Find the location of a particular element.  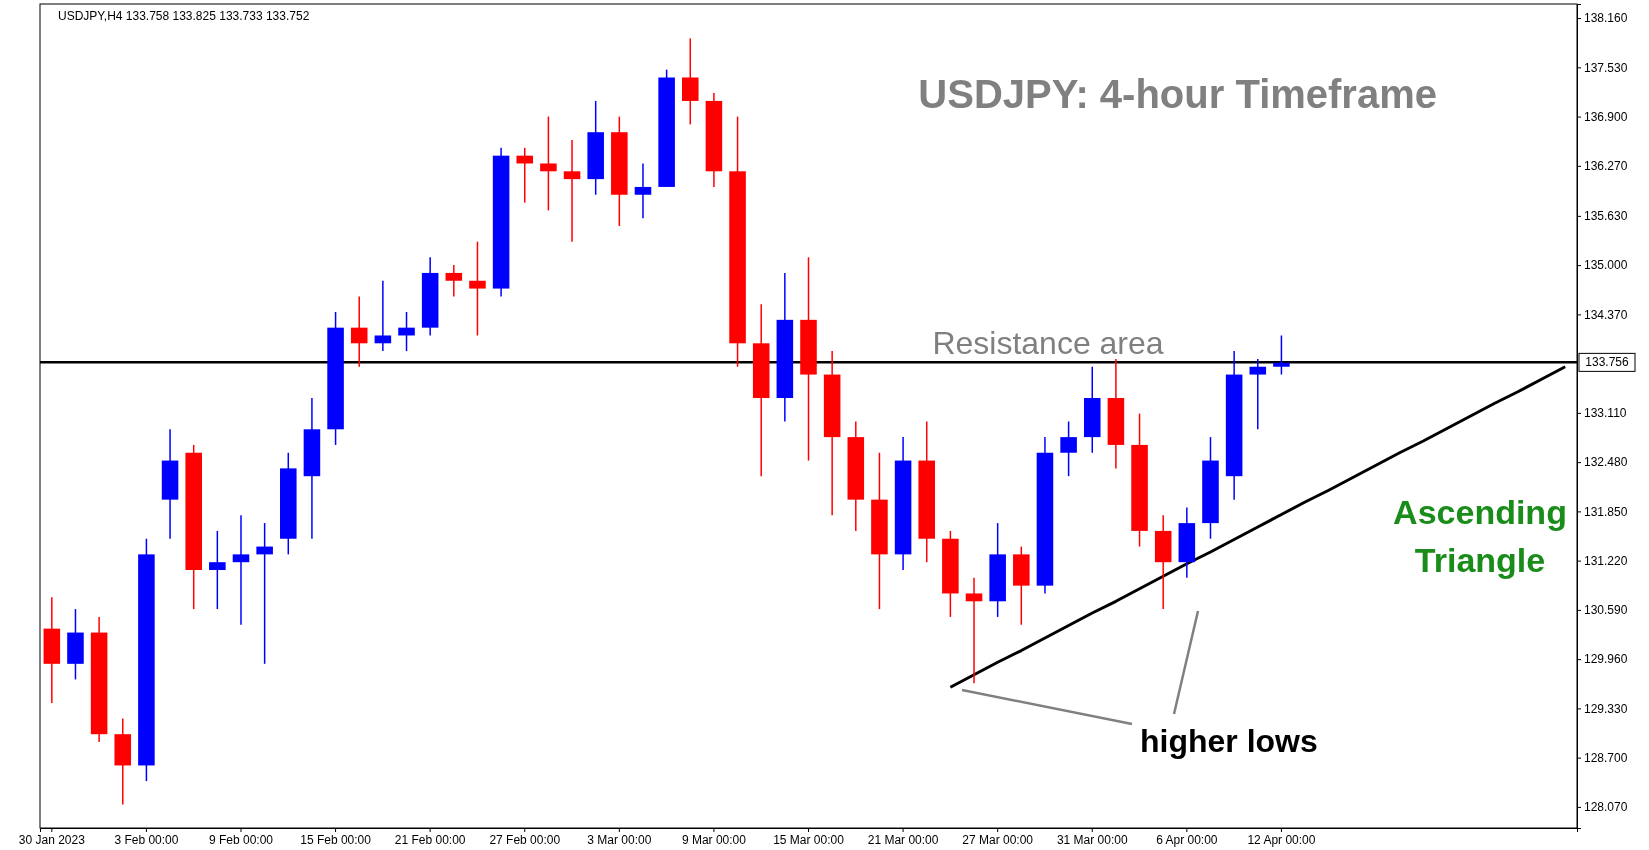

ref-line-label: 133.756 is located at coordinates (1607, 362).